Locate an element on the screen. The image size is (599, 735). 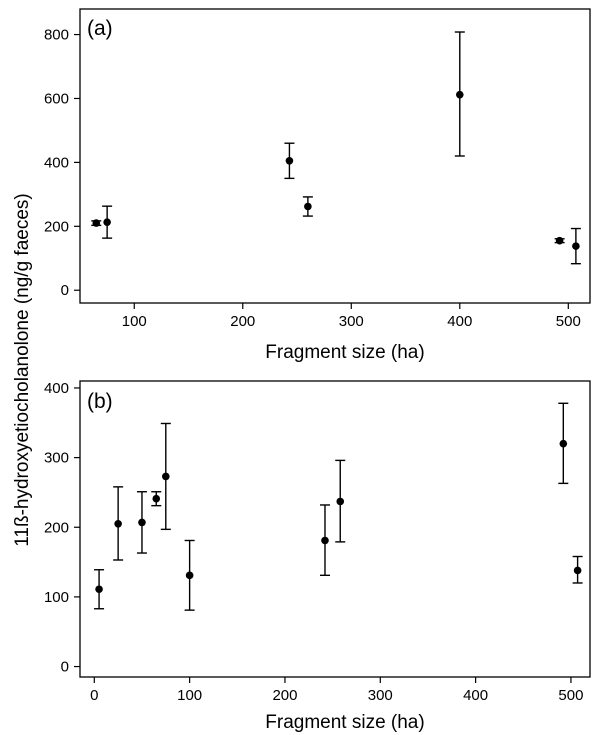
y-tick-label: 100 is located at coordinates (56, 597).